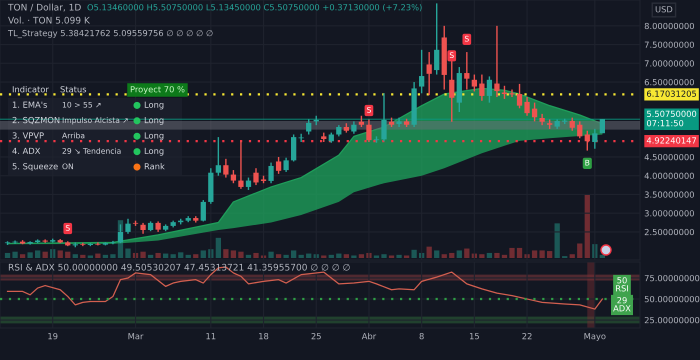  Describe the element at coordinates (474, 336) in the screenshot. I see `x-tick-label: 15` at that location.